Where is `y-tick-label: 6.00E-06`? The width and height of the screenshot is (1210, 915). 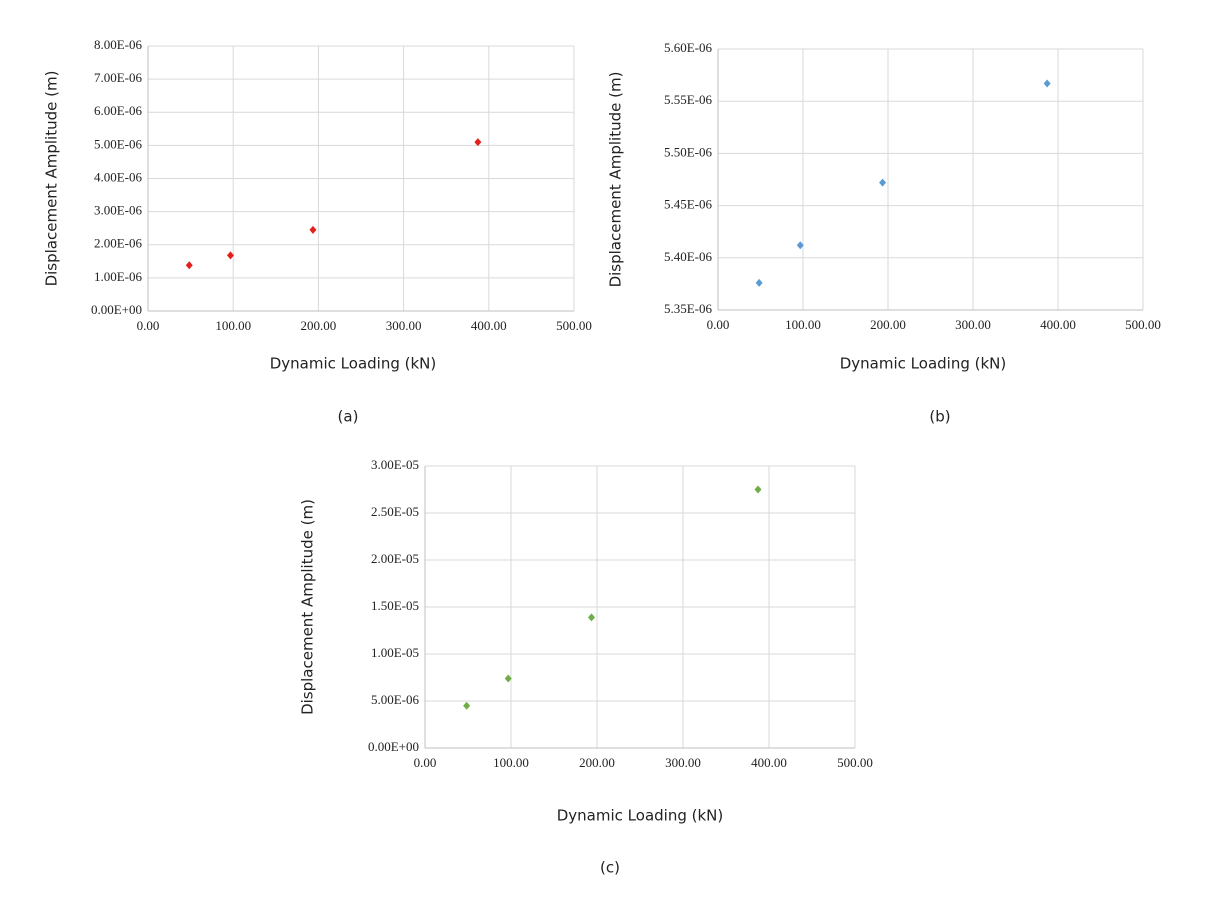
y-tick-label: 6.00E-06 is located at coordinates (118, 110).